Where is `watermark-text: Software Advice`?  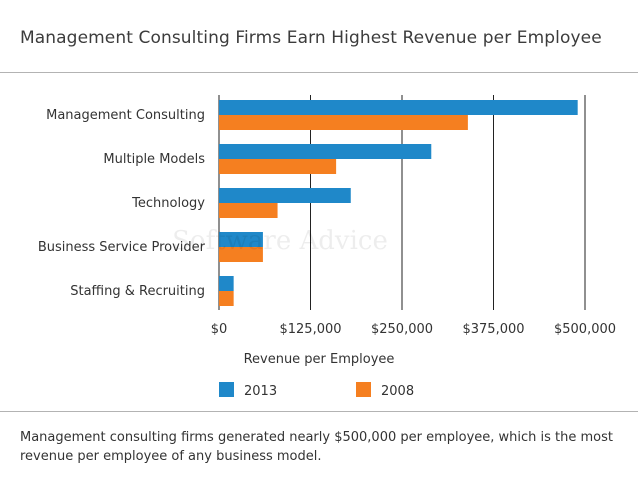
watermark-text: Software Advice is located at coordinates (280, 241).